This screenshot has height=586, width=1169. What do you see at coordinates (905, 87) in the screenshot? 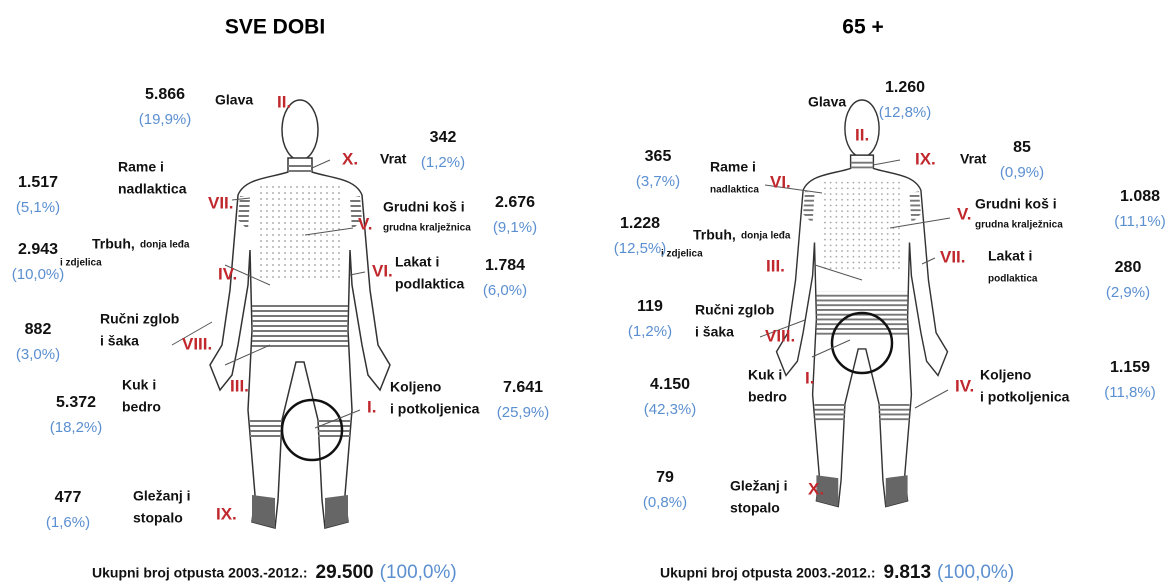
I see `region-count: 1.260` at bounding box center [905, 87].